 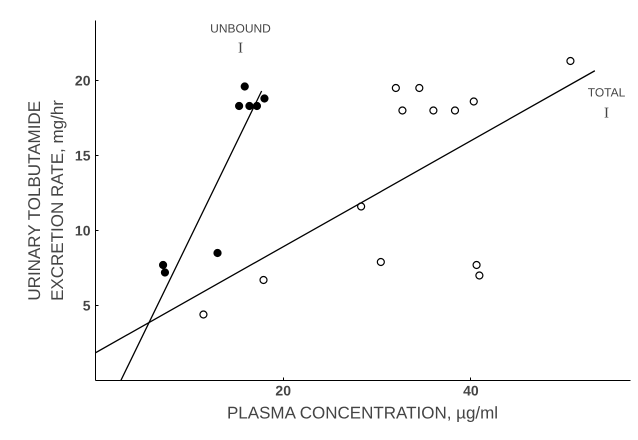 What do you see at coordinates (471, 390) in the screenshot?
I see `x-tick-label: 40` at bounding box center [471, 390].